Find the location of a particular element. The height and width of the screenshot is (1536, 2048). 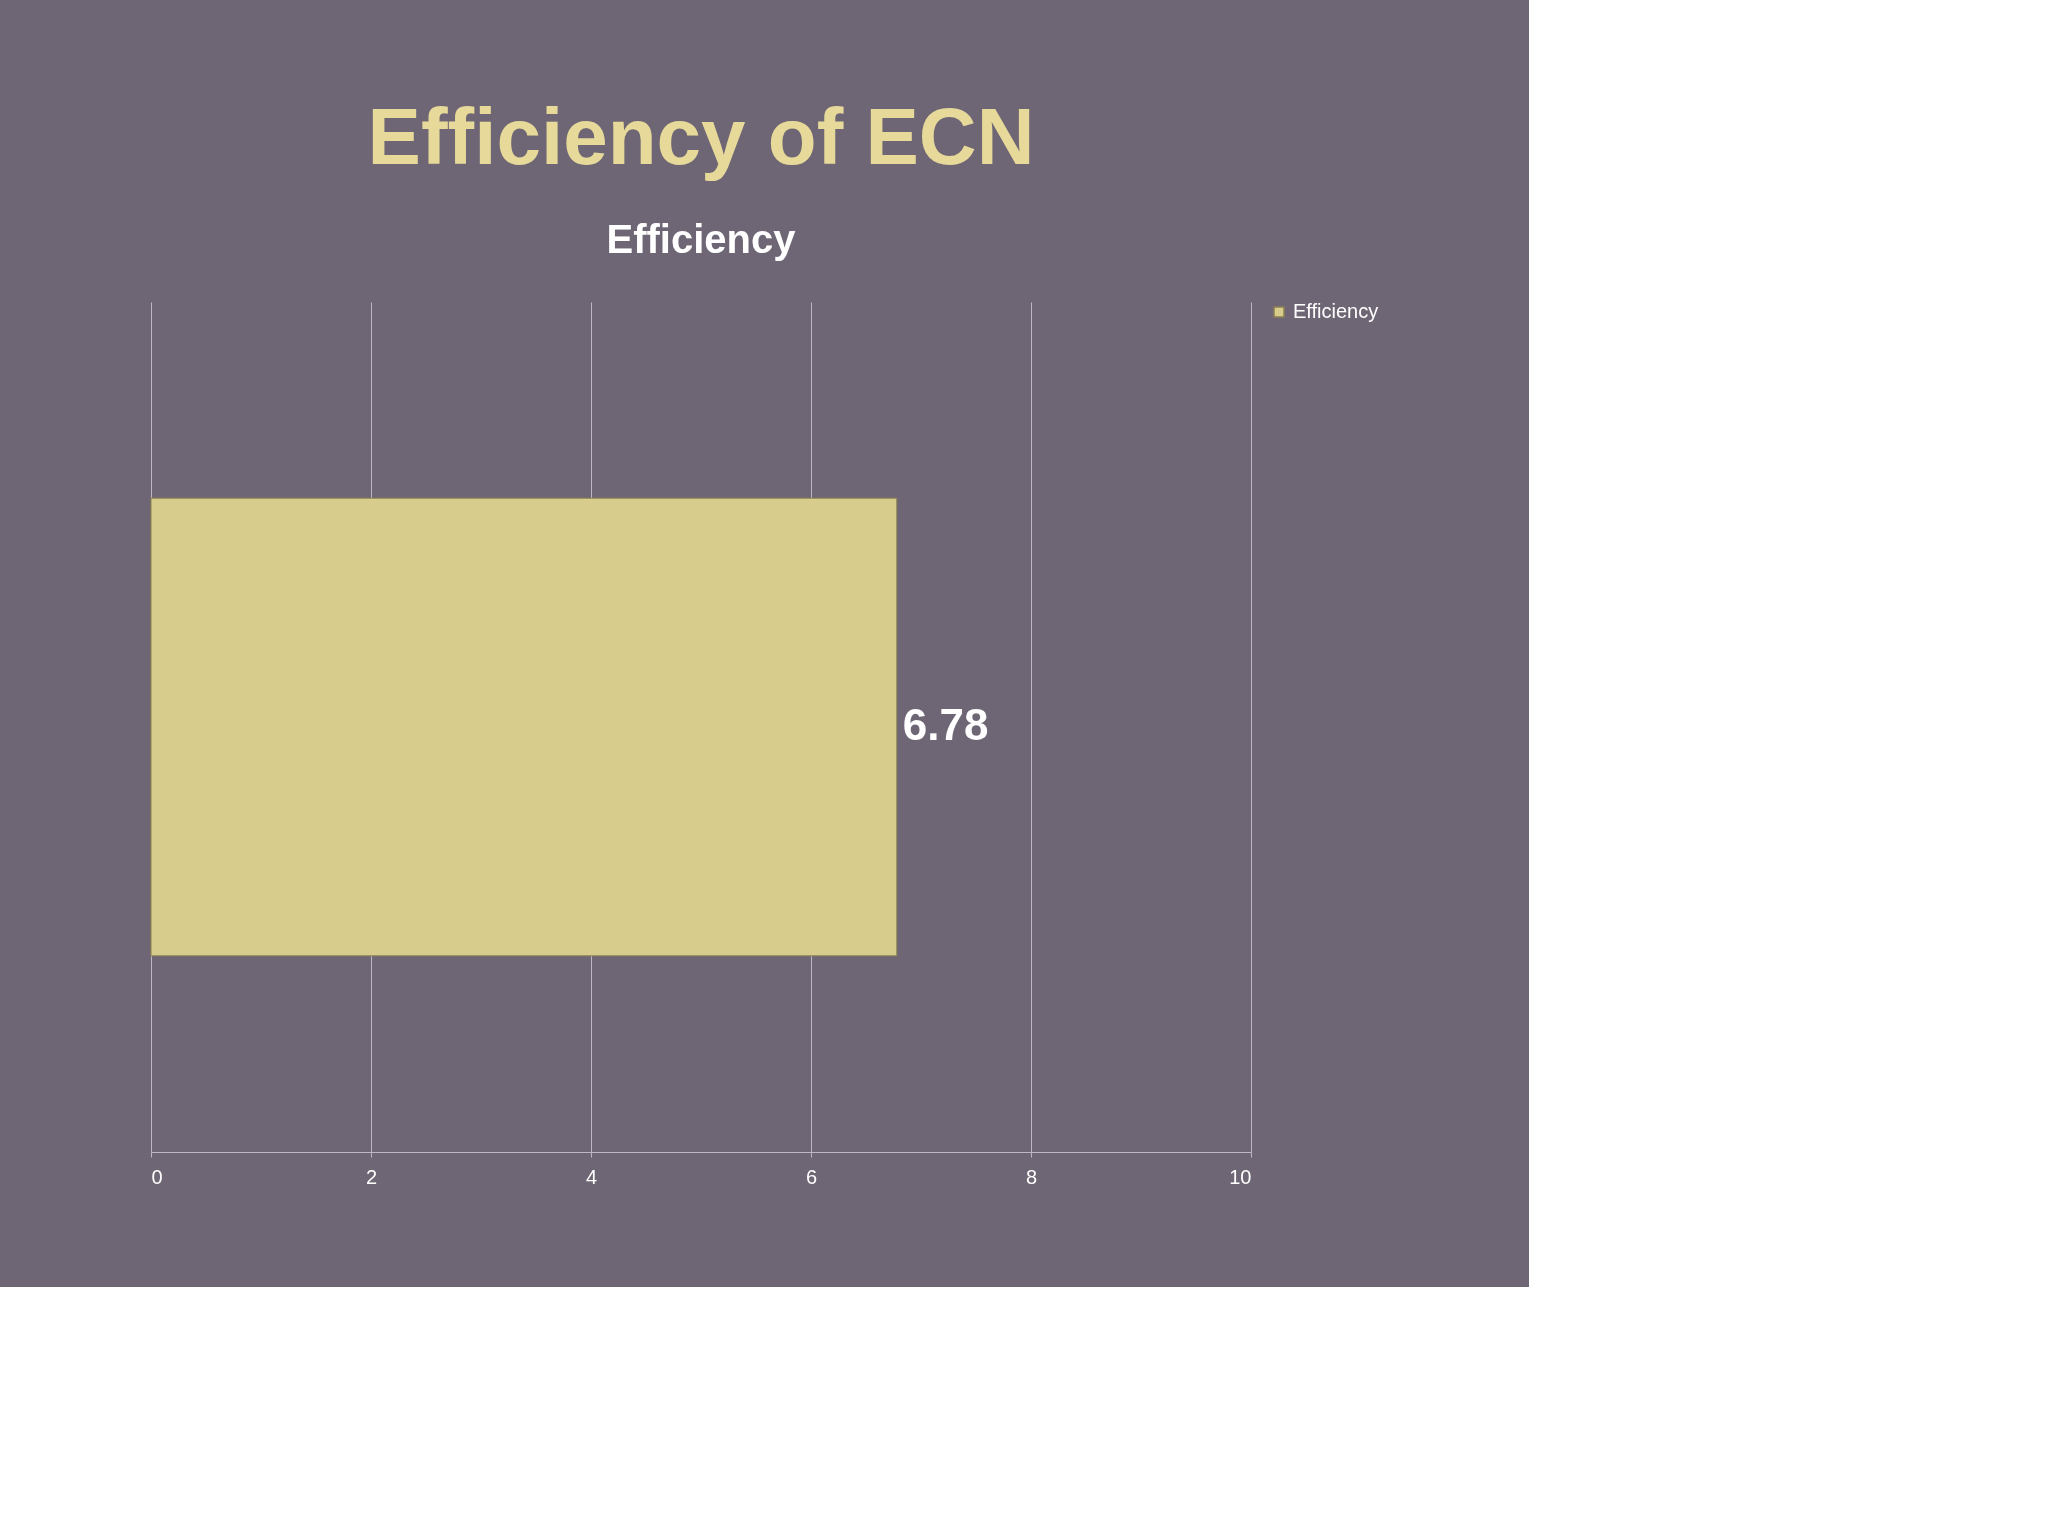

chart-title: Efficiency of ECN is located at coordinates (701, 136).